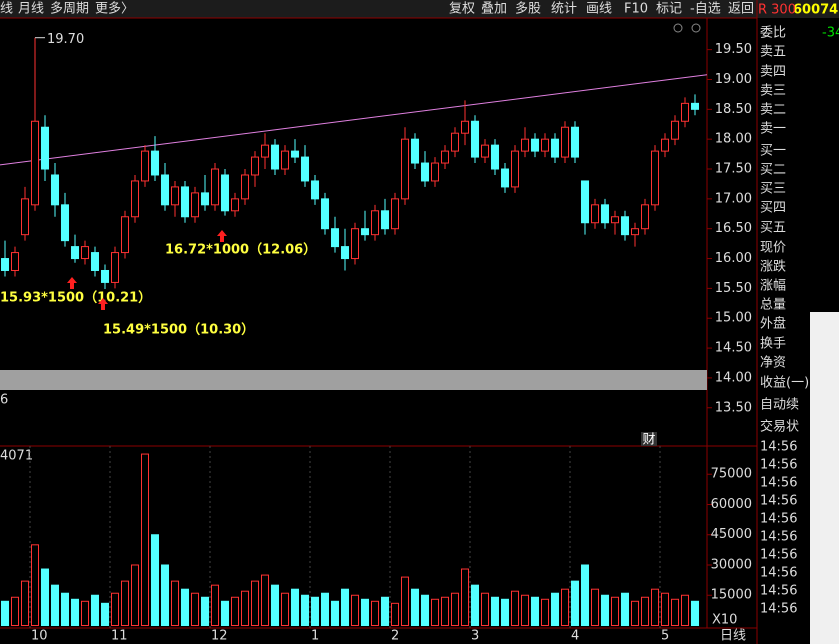 The width and height of the screenshot is (839, 644). I want to click on panel-label: 卖二, so click(773, 110).